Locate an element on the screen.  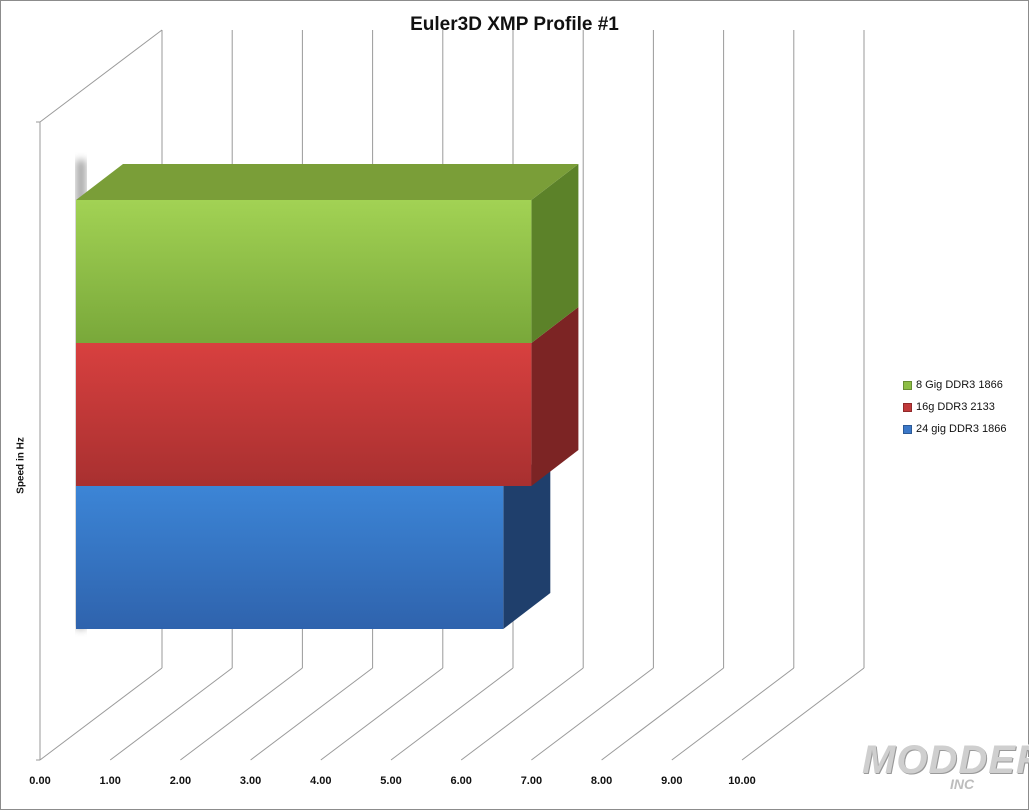
legend-swatch-red is located at coordinates (907, 407).